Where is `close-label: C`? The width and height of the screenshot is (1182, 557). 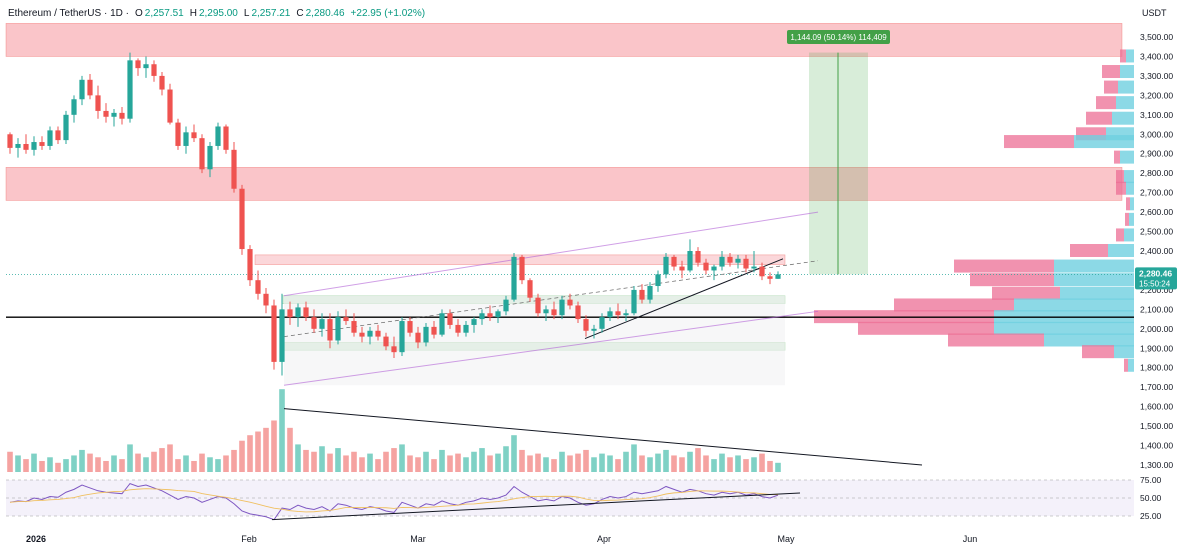
close-label: C is located at coordinates (300, 13).